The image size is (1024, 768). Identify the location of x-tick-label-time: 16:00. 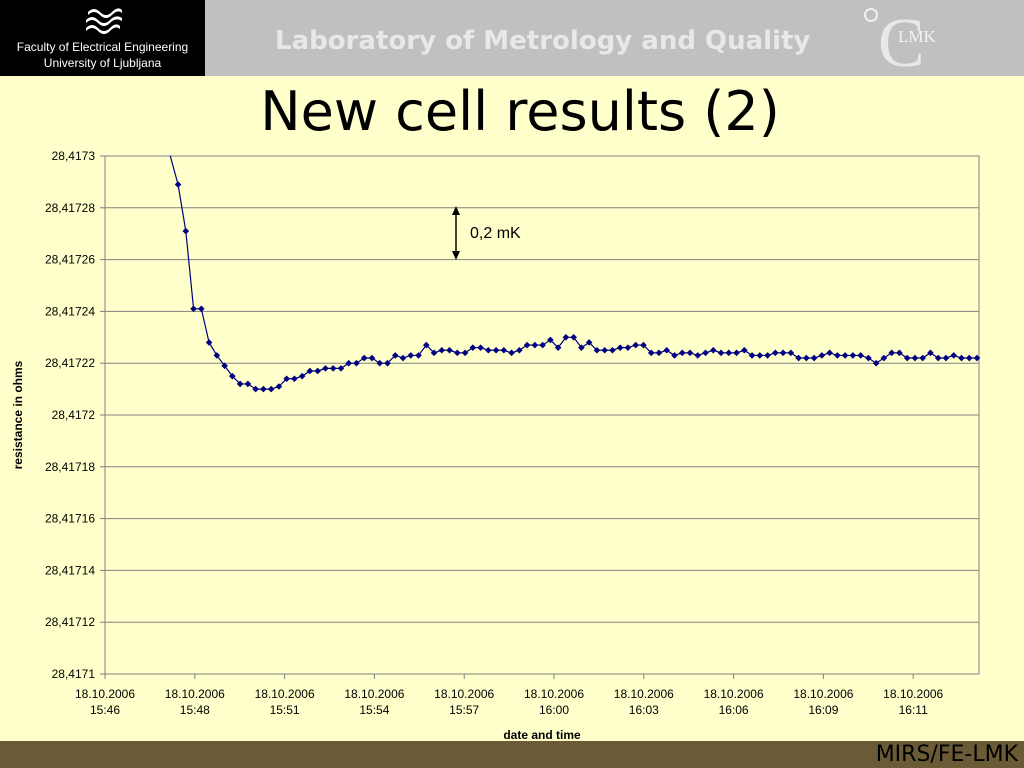
(554, 710).